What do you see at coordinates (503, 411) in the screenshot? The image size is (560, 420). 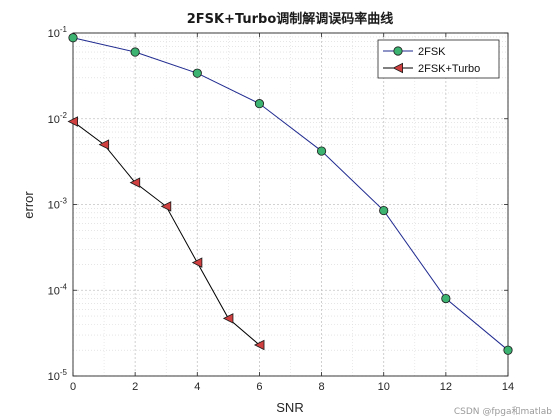 I see `watermark: CSDN @fpga和matlab` at bounding box center [503, 411].